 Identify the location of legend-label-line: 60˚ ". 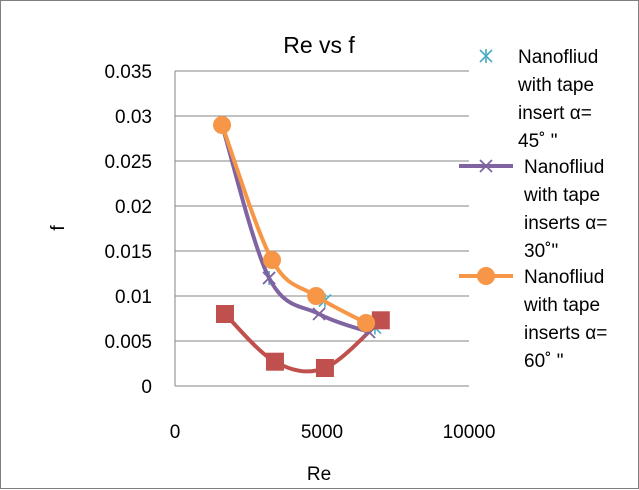
(543, 361).